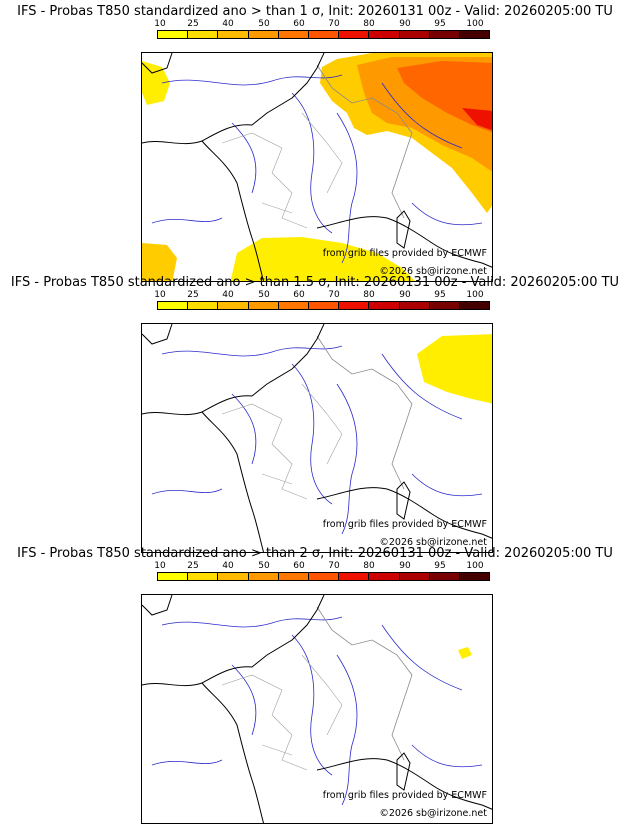 The height and width of the screenshot is (828, 630). What do you see at coordinates (404, 795) in the screenshot?
I see `provider-credit: from grib files provided by ECMWF` at bounding box center [404, 795].